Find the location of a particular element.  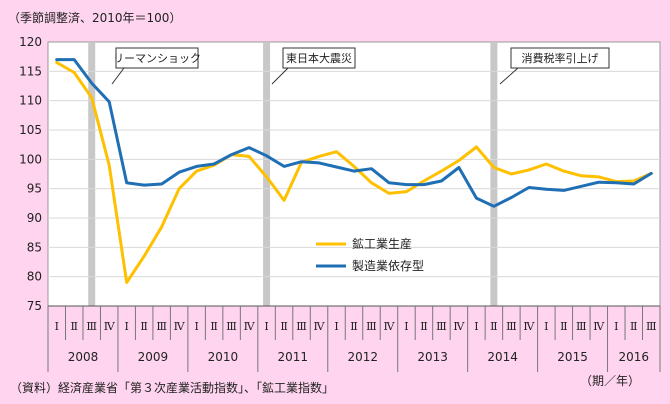

legend-label-mining: 鉱工業生産 is located at coordinates (382, 243).